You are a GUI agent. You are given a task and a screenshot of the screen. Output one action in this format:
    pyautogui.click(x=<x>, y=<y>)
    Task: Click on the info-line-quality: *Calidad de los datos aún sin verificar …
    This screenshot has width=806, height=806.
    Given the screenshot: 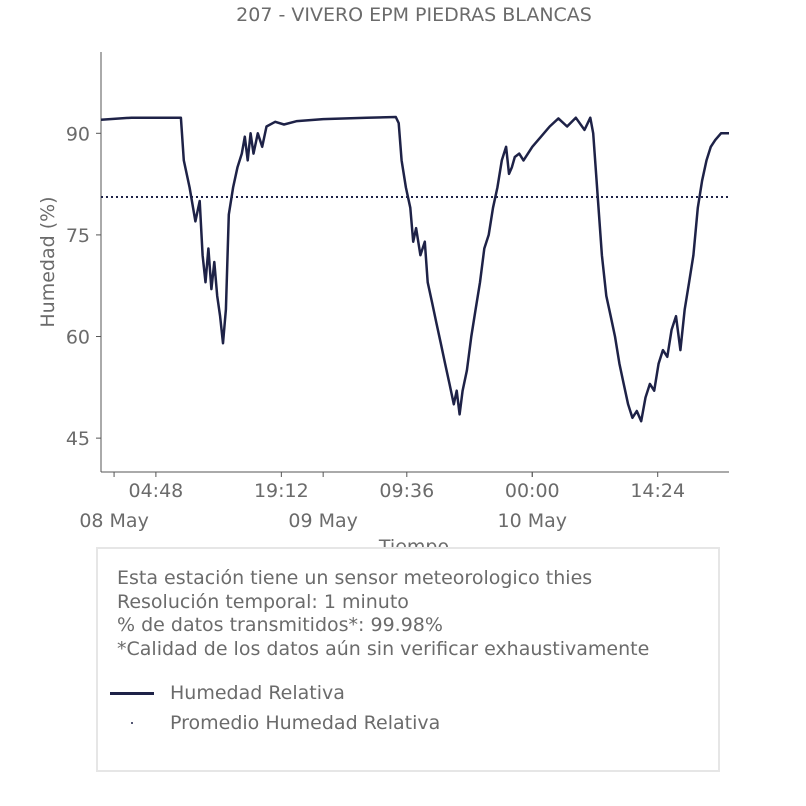 What is the action you would take?
    pyautogui.click(x=383, y=648)
    